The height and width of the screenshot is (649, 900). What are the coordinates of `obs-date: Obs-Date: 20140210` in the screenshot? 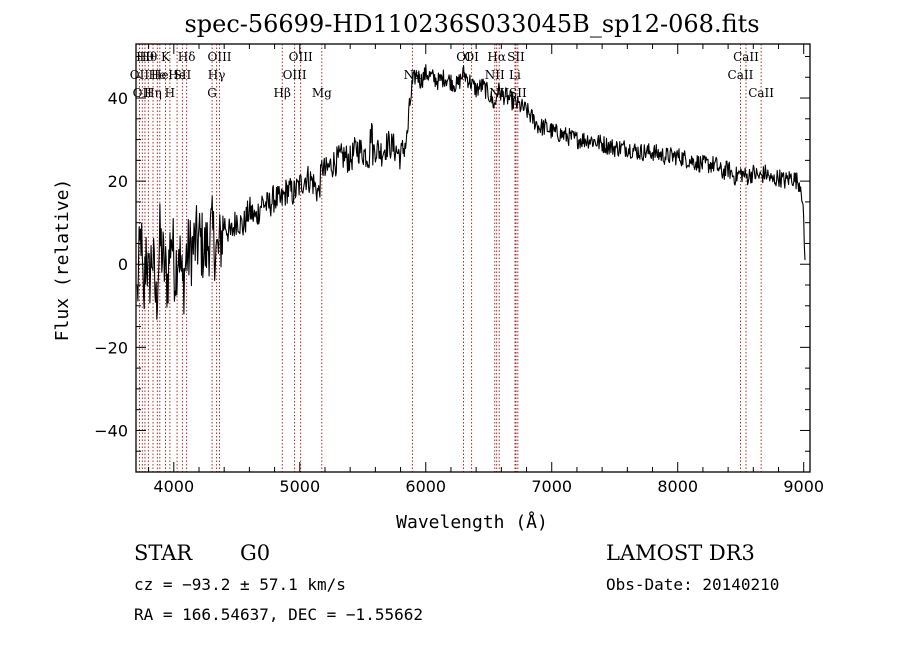 It's located at (692, 584).